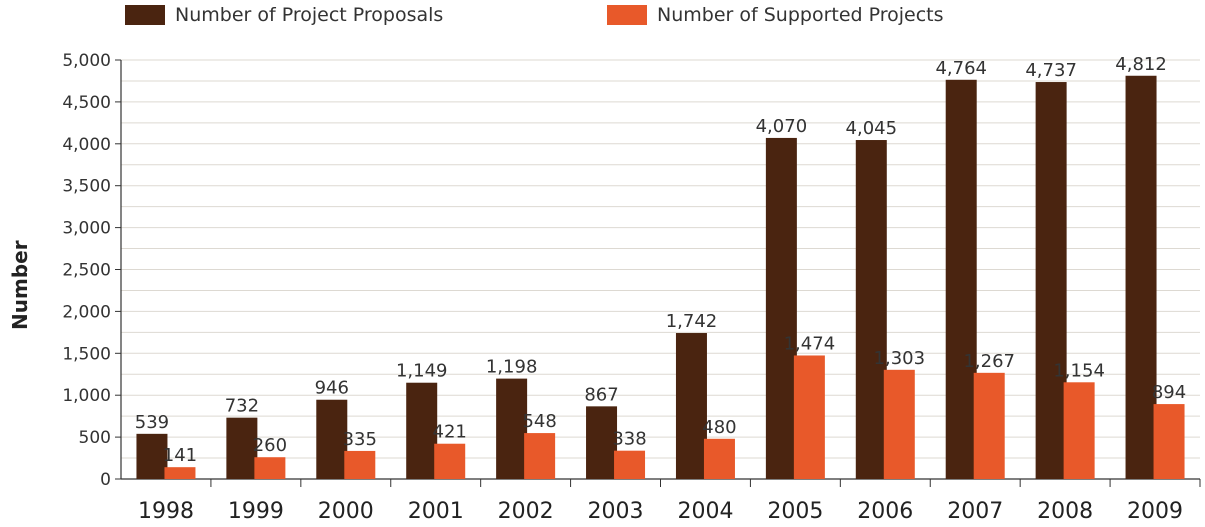  I want to click on bar-supported-2001, so click(450, 461).